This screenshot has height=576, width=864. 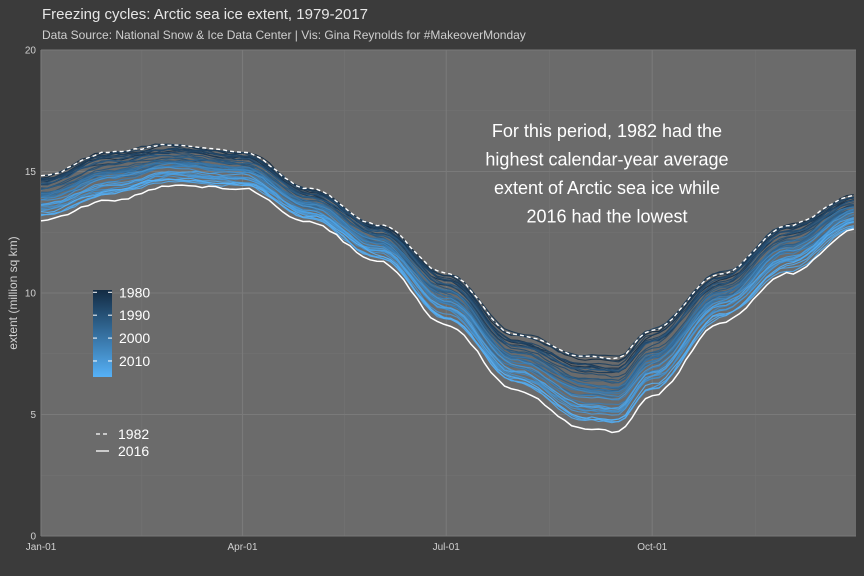 What do you see at coordinates (41, 547) in the screenshot?
I see `x-tick-label: Jan-01` at bounding box center [41, 547].